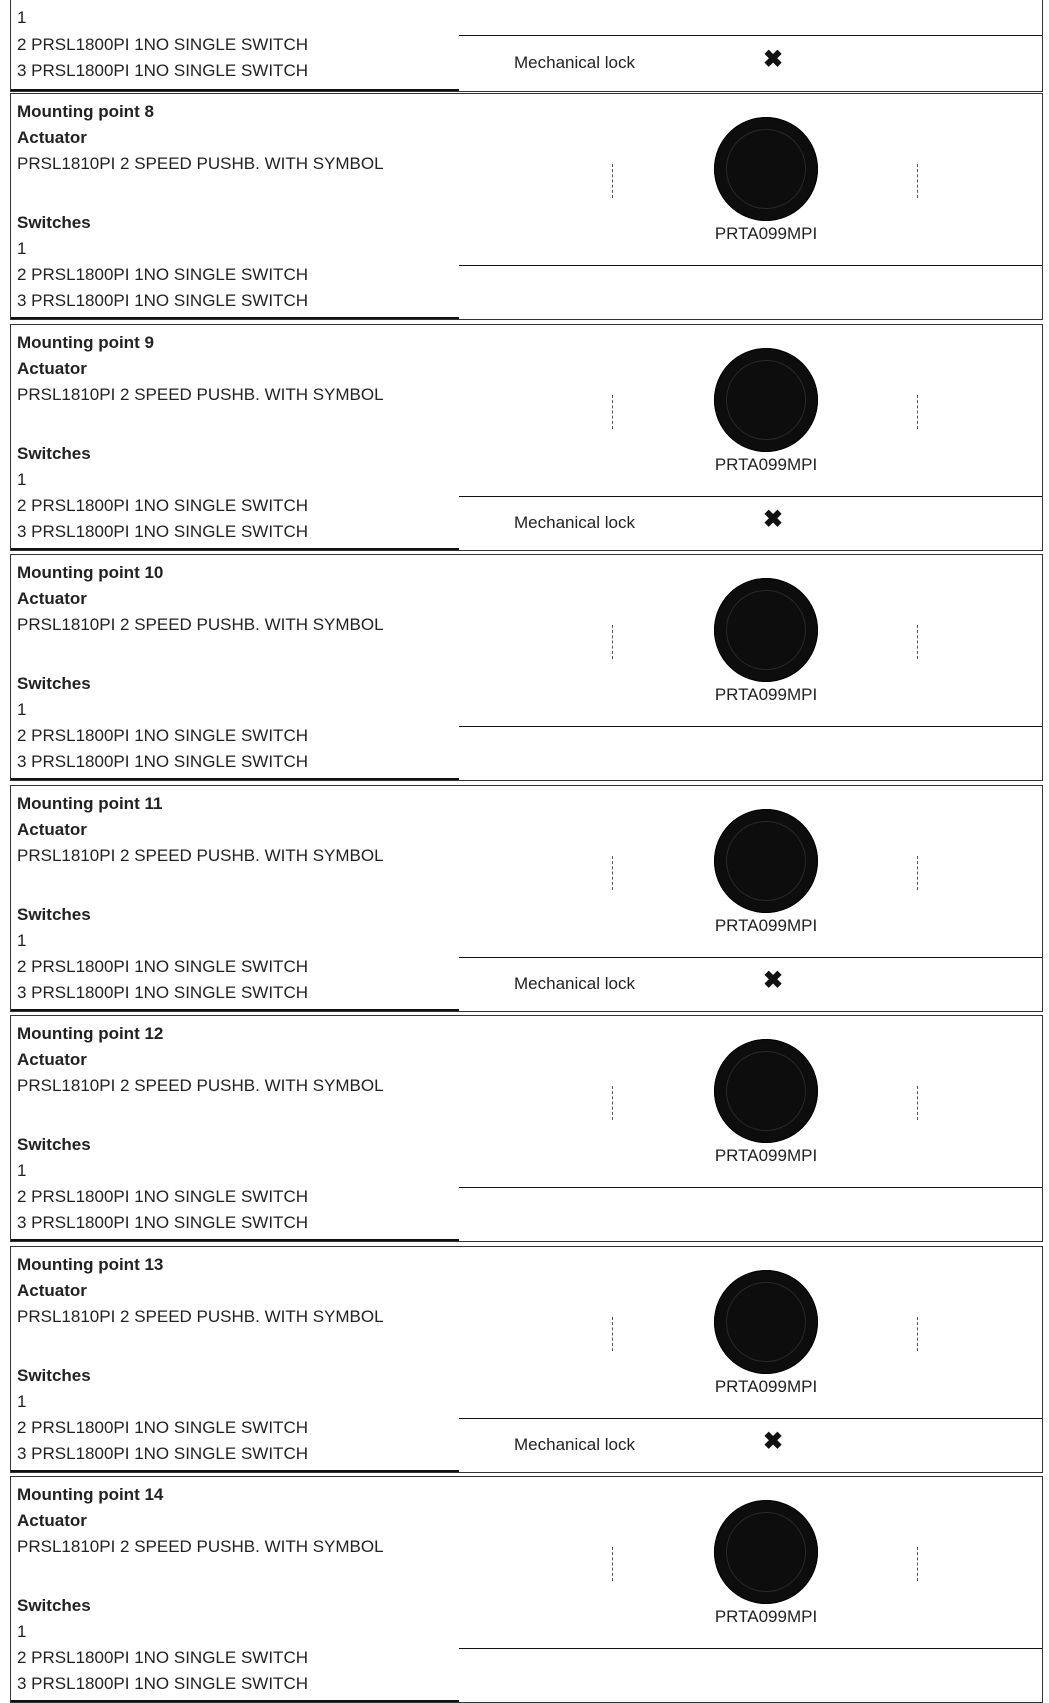 Image resolution: width=1049 pixels, height=1703 pixels. Describe the element at coordinates (90, 572) in the screenshot. I see `mounting-point-title: Mounting point 10` at that location.